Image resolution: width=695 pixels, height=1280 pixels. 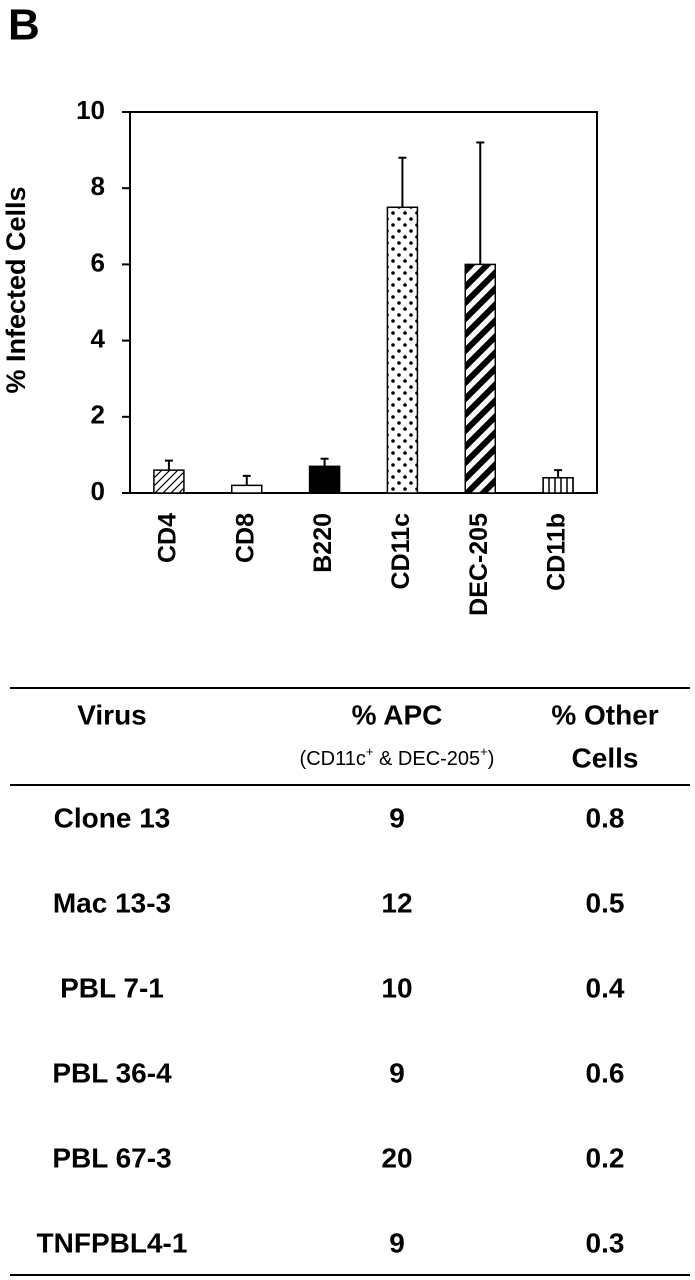 I want to click on table-cell: PBL 7-1, so click(x=112, y=987).